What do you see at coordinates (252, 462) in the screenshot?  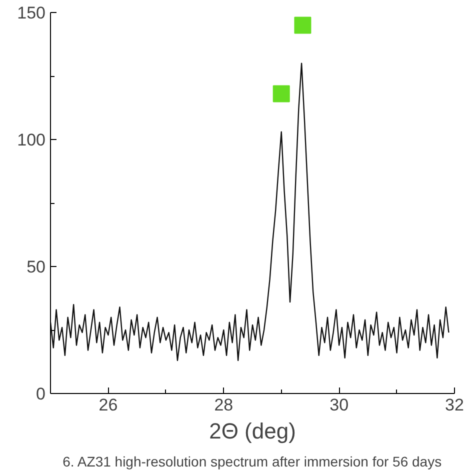 I see `text: 6. AZ31 high-resolution spectrum after immersion for 56 days` at bounding box center [252, 462].